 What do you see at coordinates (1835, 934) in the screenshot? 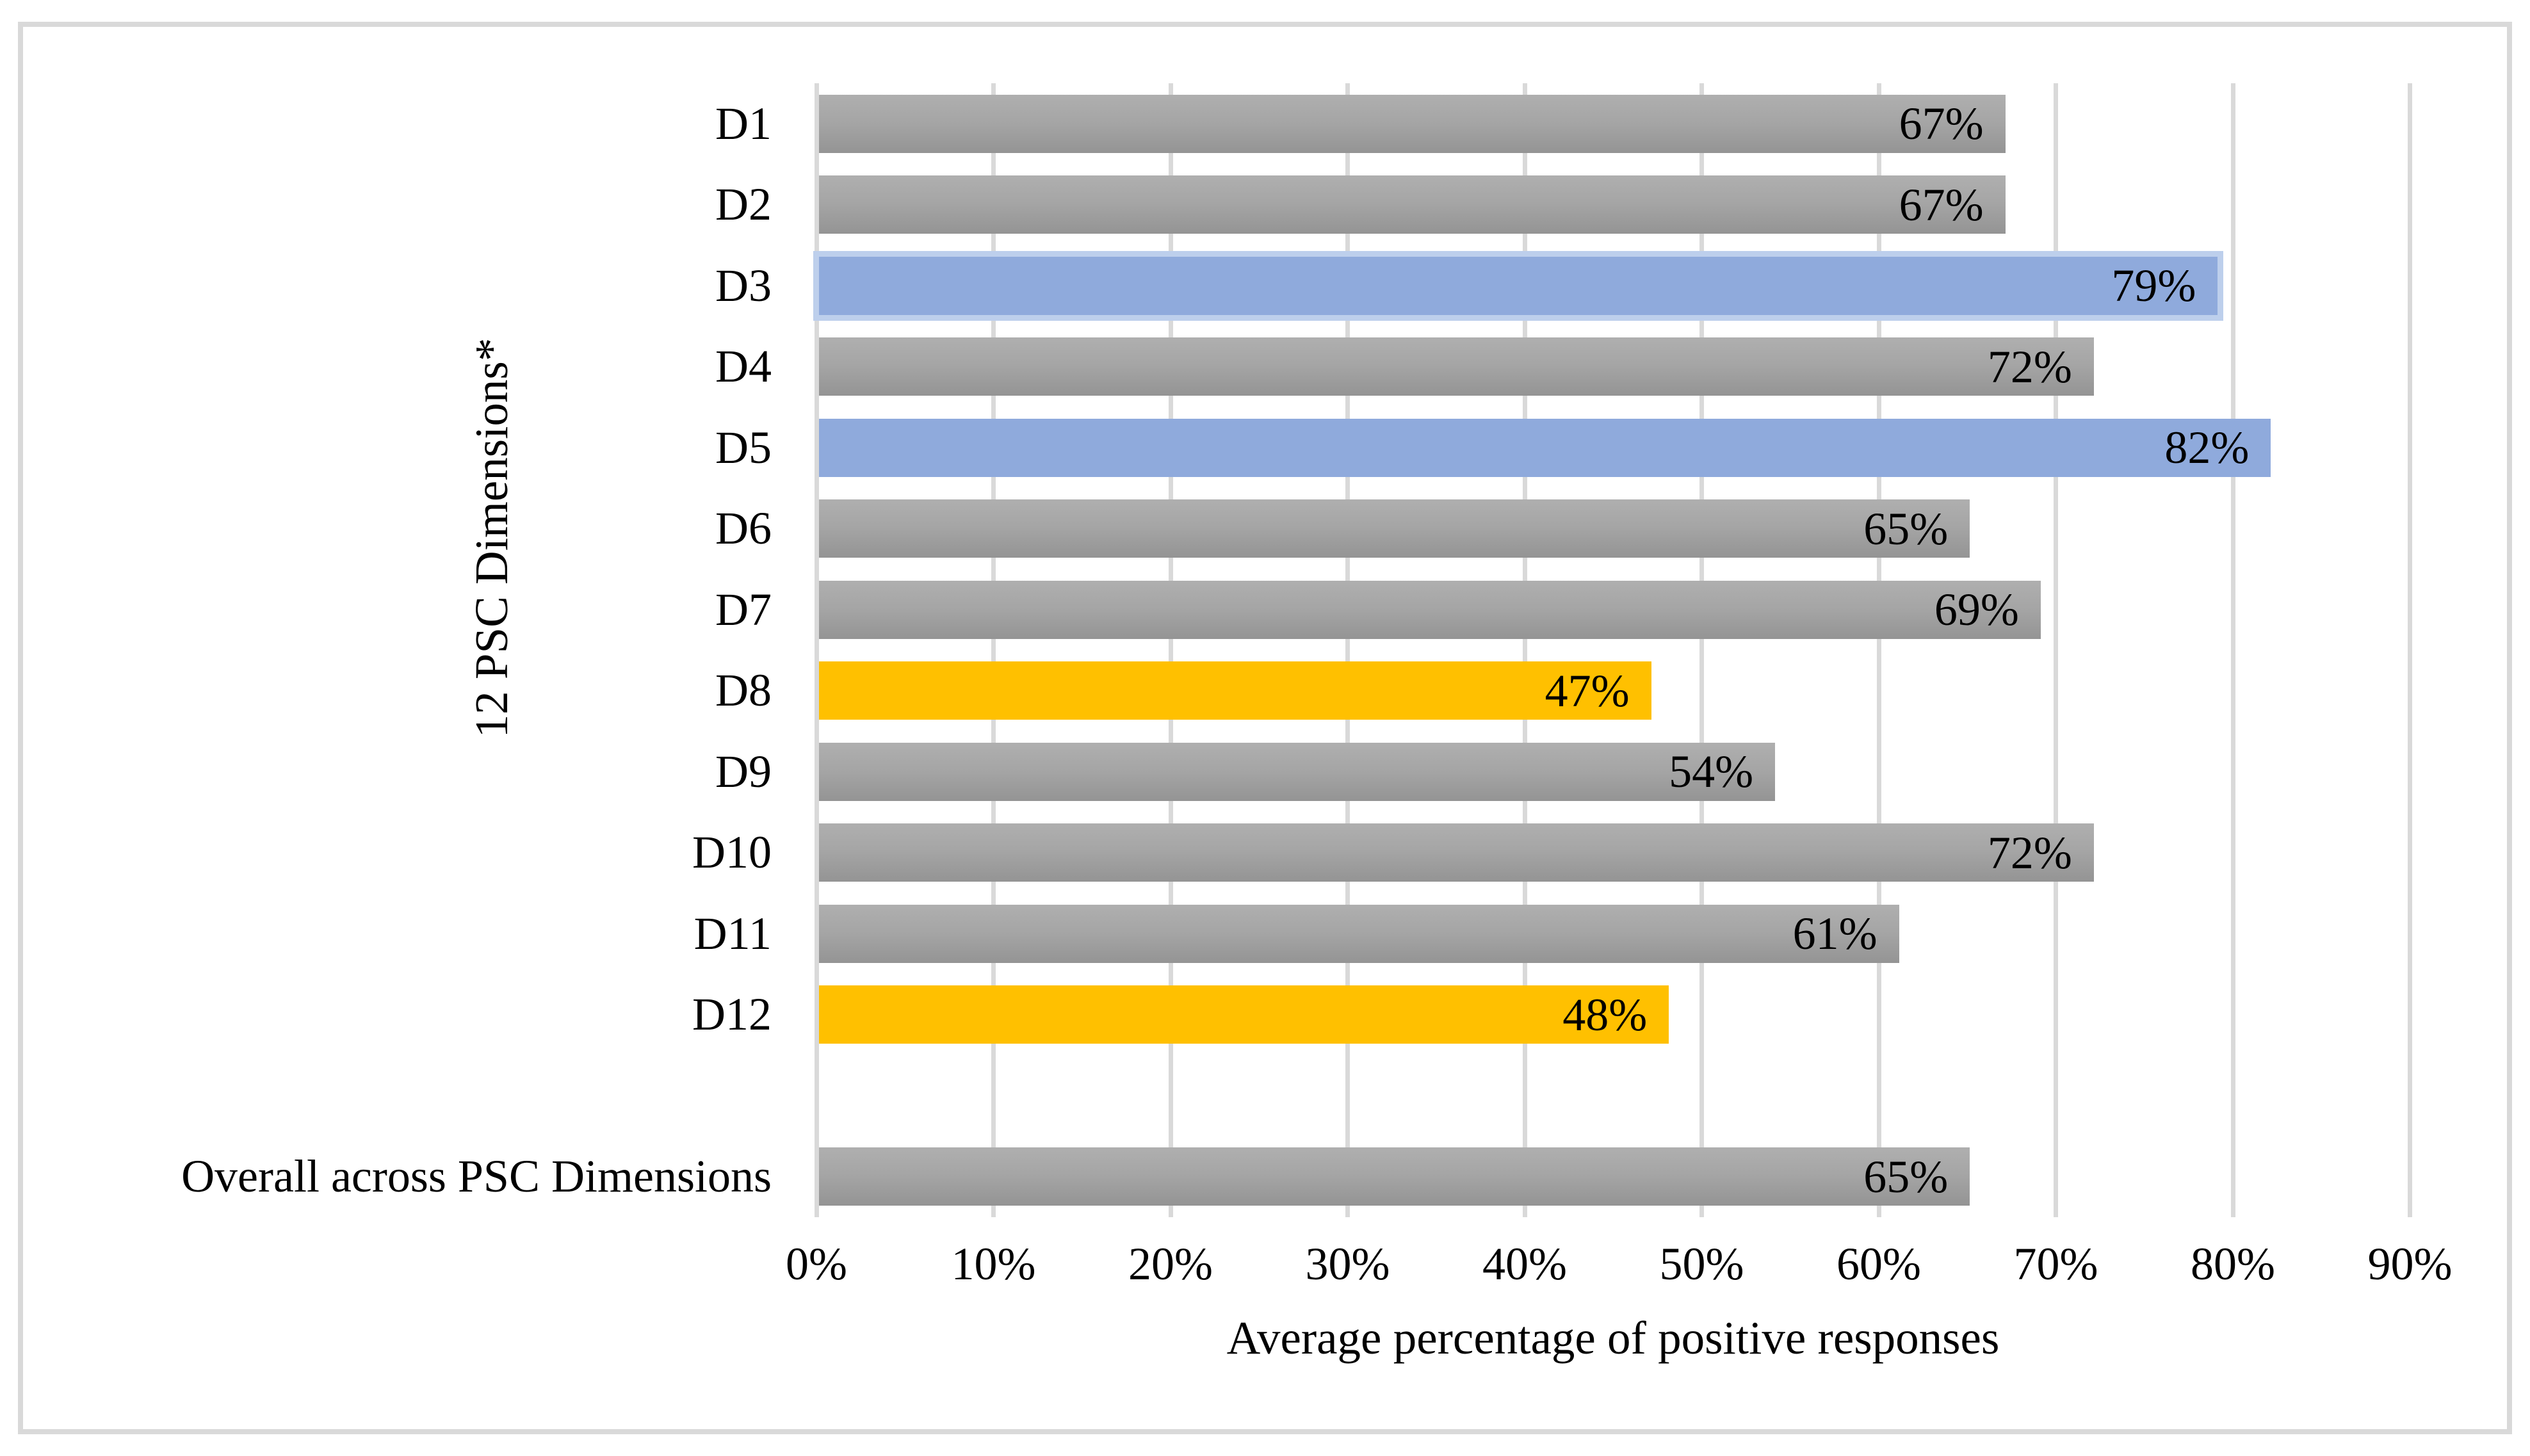
I see `bar-value-label: 61%` at bounding box center [1835, 934].